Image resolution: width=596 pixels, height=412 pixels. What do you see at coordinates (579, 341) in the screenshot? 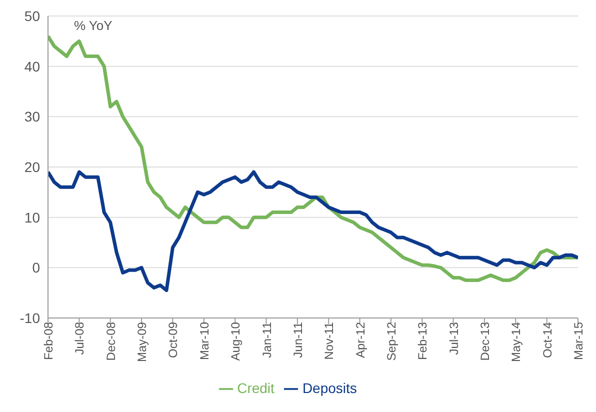
I see `x-tick-label: Mar-15` at bounding box center [579, 341].